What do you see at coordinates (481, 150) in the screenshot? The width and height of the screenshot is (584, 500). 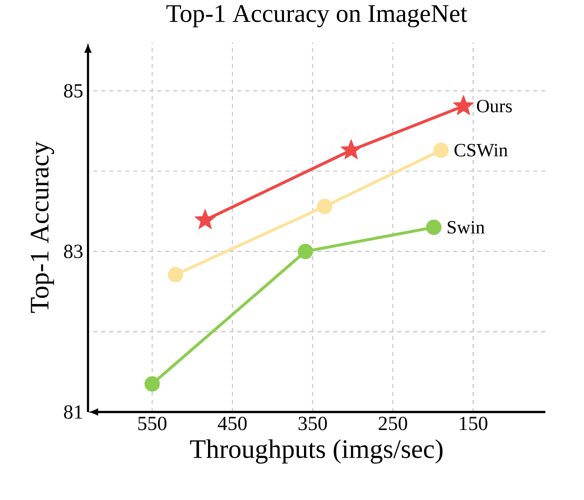 I see `series-label: CSWin` at bounding box center [481, 150].